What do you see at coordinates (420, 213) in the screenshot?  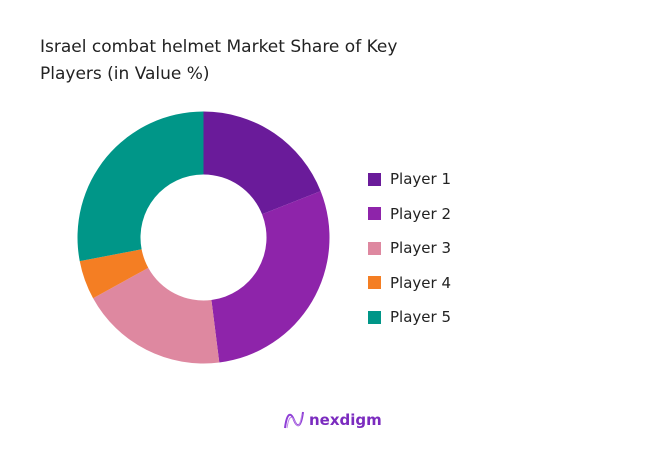 I see `legend-label: Player 2` at bounding box center [420, 213].